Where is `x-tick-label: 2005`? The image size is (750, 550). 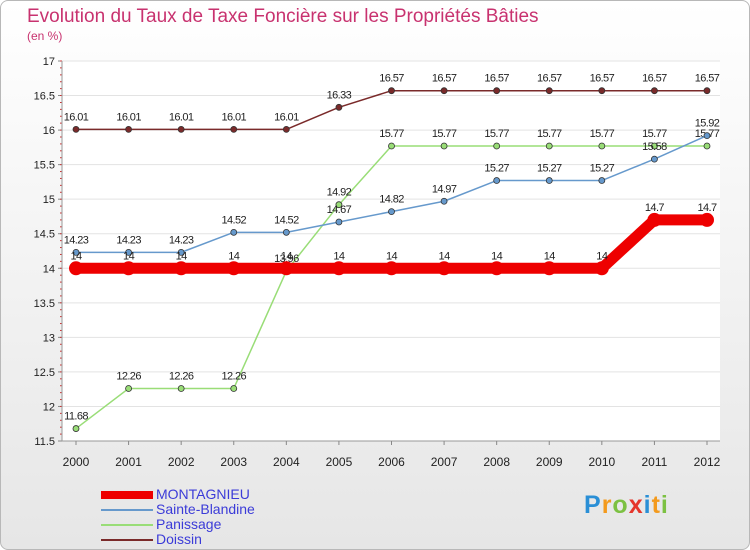
x-tick-label: 2005 is located at coordinates (339, 462).